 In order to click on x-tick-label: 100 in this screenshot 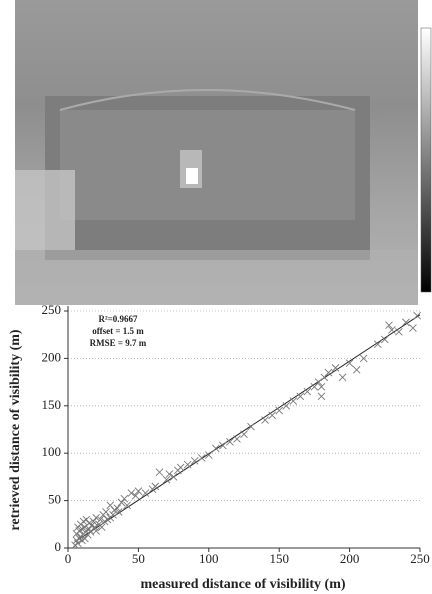, I will do `click(209, 558)`.